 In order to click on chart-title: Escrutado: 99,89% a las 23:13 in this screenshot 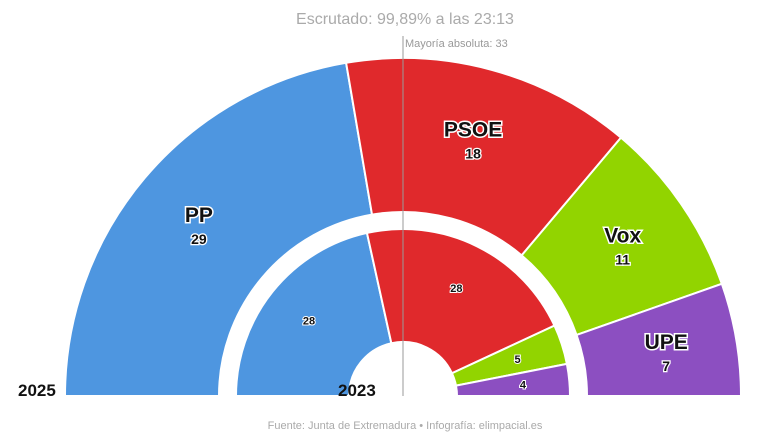, I will do `click(405, 19)`.